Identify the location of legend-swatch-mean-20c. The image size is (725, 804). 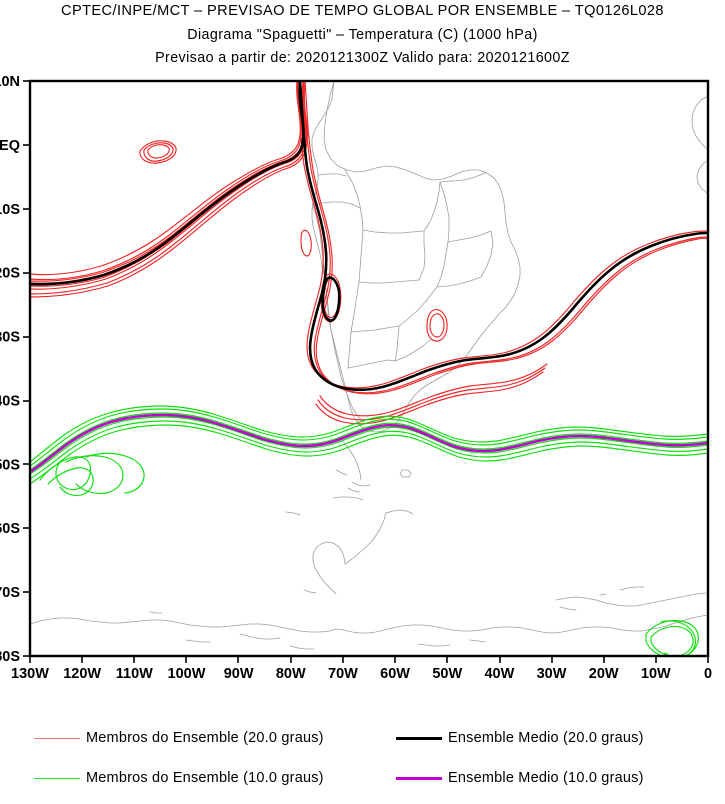
(419, 738).